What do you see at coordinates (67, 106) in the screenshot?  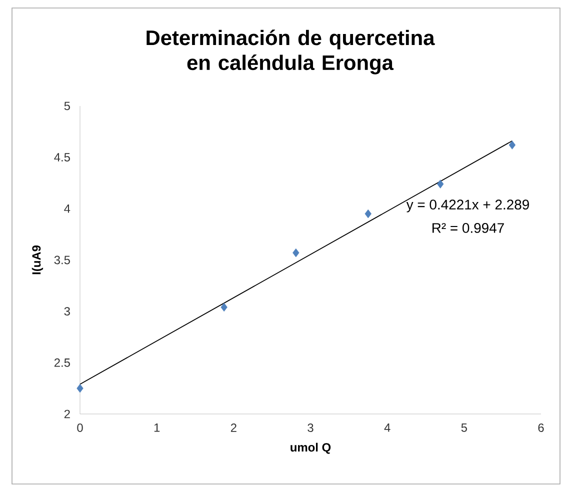 I see `y-tick-label: 5` at bounding box center [67, 106].